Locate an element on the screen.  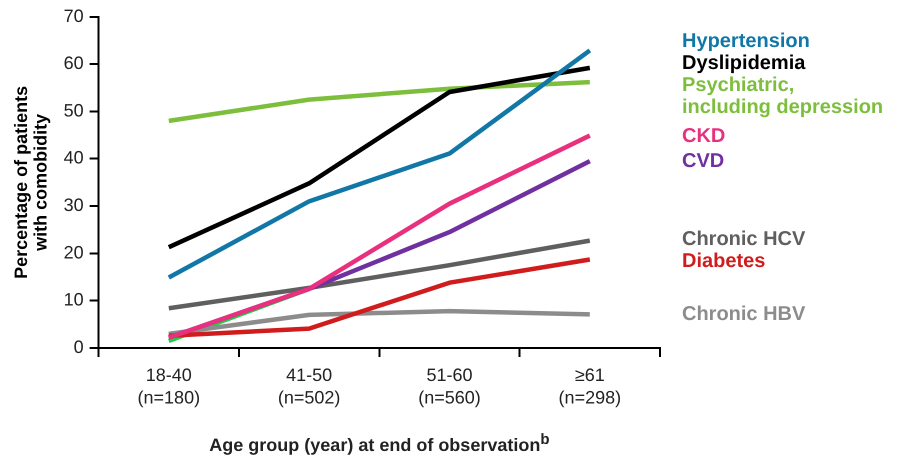
text: Chronic HBV is located at coordinates (744, 314).